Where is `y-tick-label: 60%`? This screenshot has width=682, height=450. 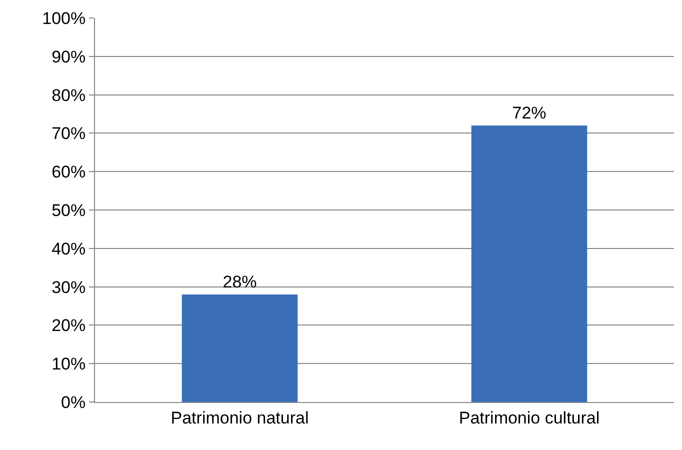 y-tick-label: 60% is located at coordinates (69, 172).